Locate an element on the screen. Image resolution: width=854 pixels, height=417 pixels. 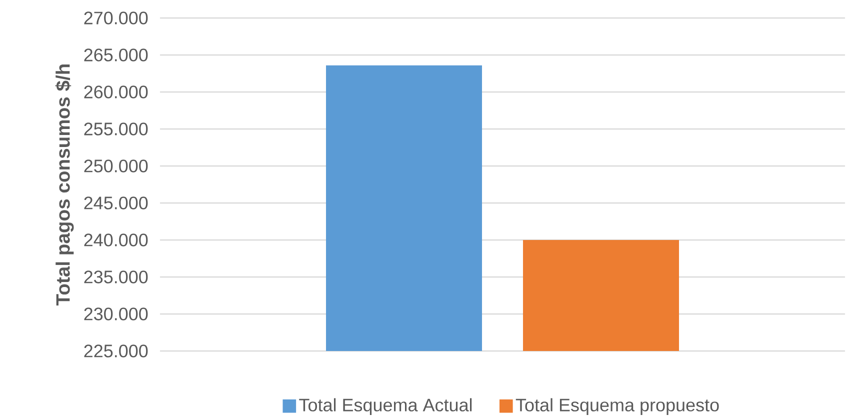
y-tick-label: 230.000 is located at coordinates (116, 314).